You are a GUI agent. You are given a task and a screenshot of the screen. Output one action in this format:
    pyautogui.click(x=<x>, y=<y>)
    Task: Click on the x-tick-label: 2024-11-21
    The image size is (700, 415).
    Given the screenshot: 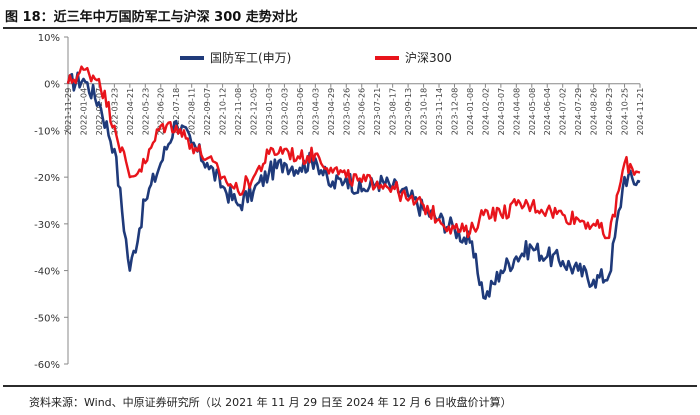 What is the action you would take?
    pyautogui.click(x=640, y=112)
    